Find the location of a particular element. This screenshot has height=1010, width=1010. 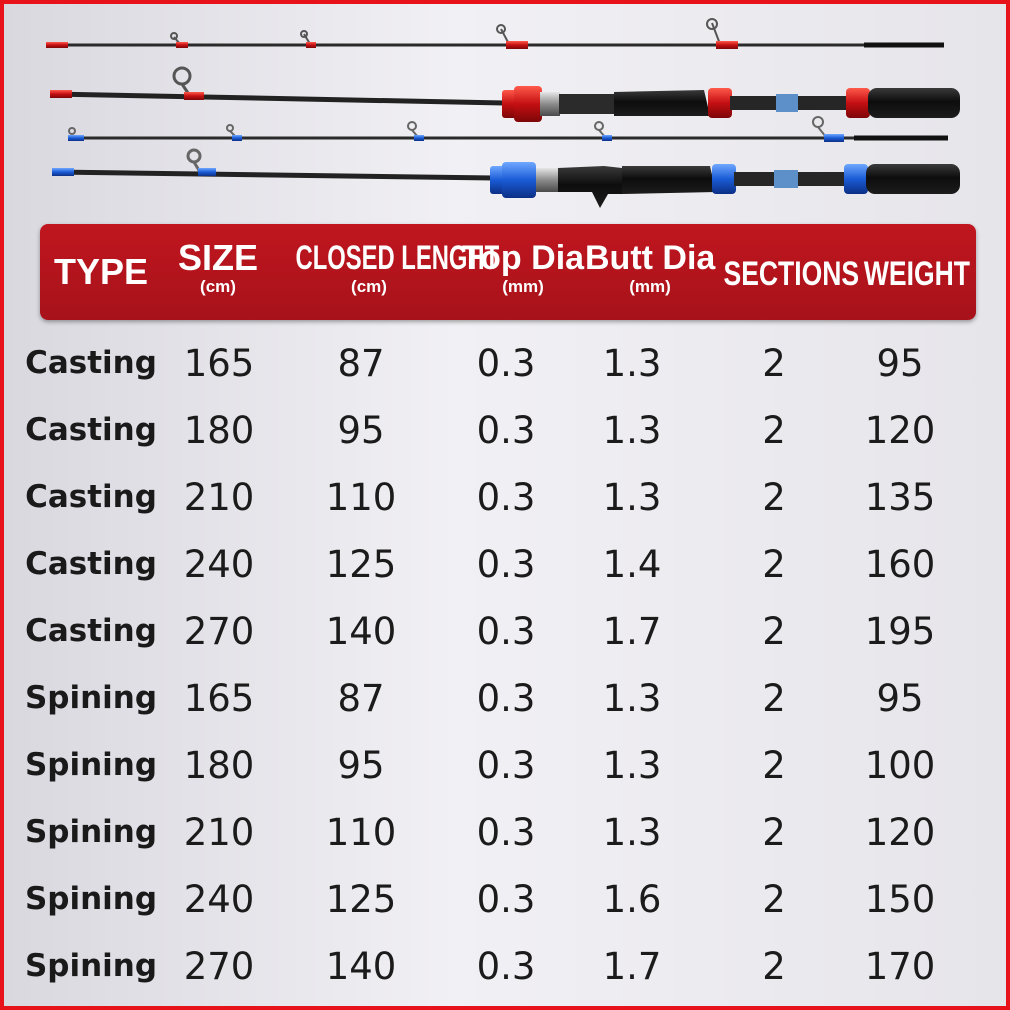

weight-cell: 150 is located at coordinates (900, 899).